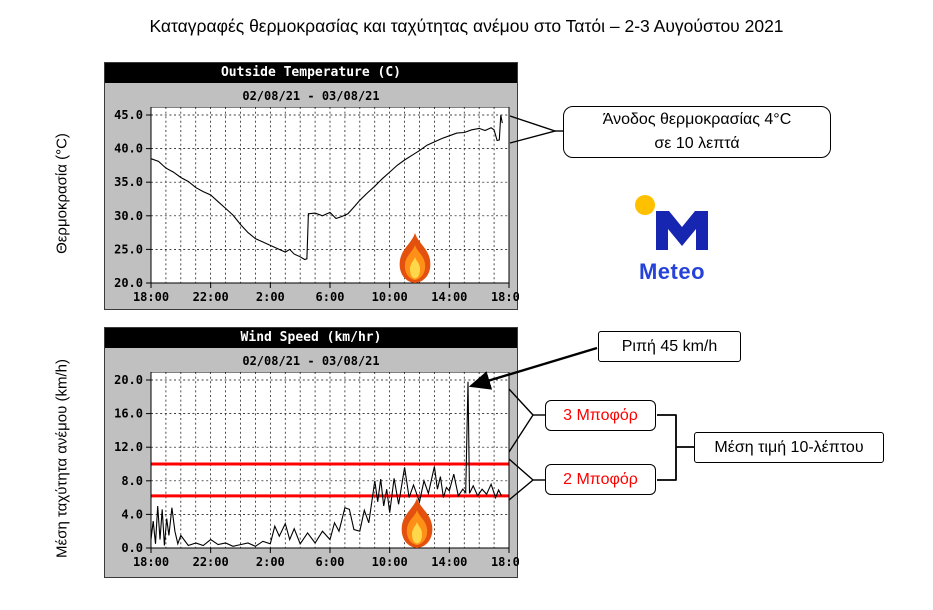 The height and width of the screenshot is (610, 933). Describe the element at coordinates (128, 115) in the screenshot. I see `svg-text: 45.0` at that location.